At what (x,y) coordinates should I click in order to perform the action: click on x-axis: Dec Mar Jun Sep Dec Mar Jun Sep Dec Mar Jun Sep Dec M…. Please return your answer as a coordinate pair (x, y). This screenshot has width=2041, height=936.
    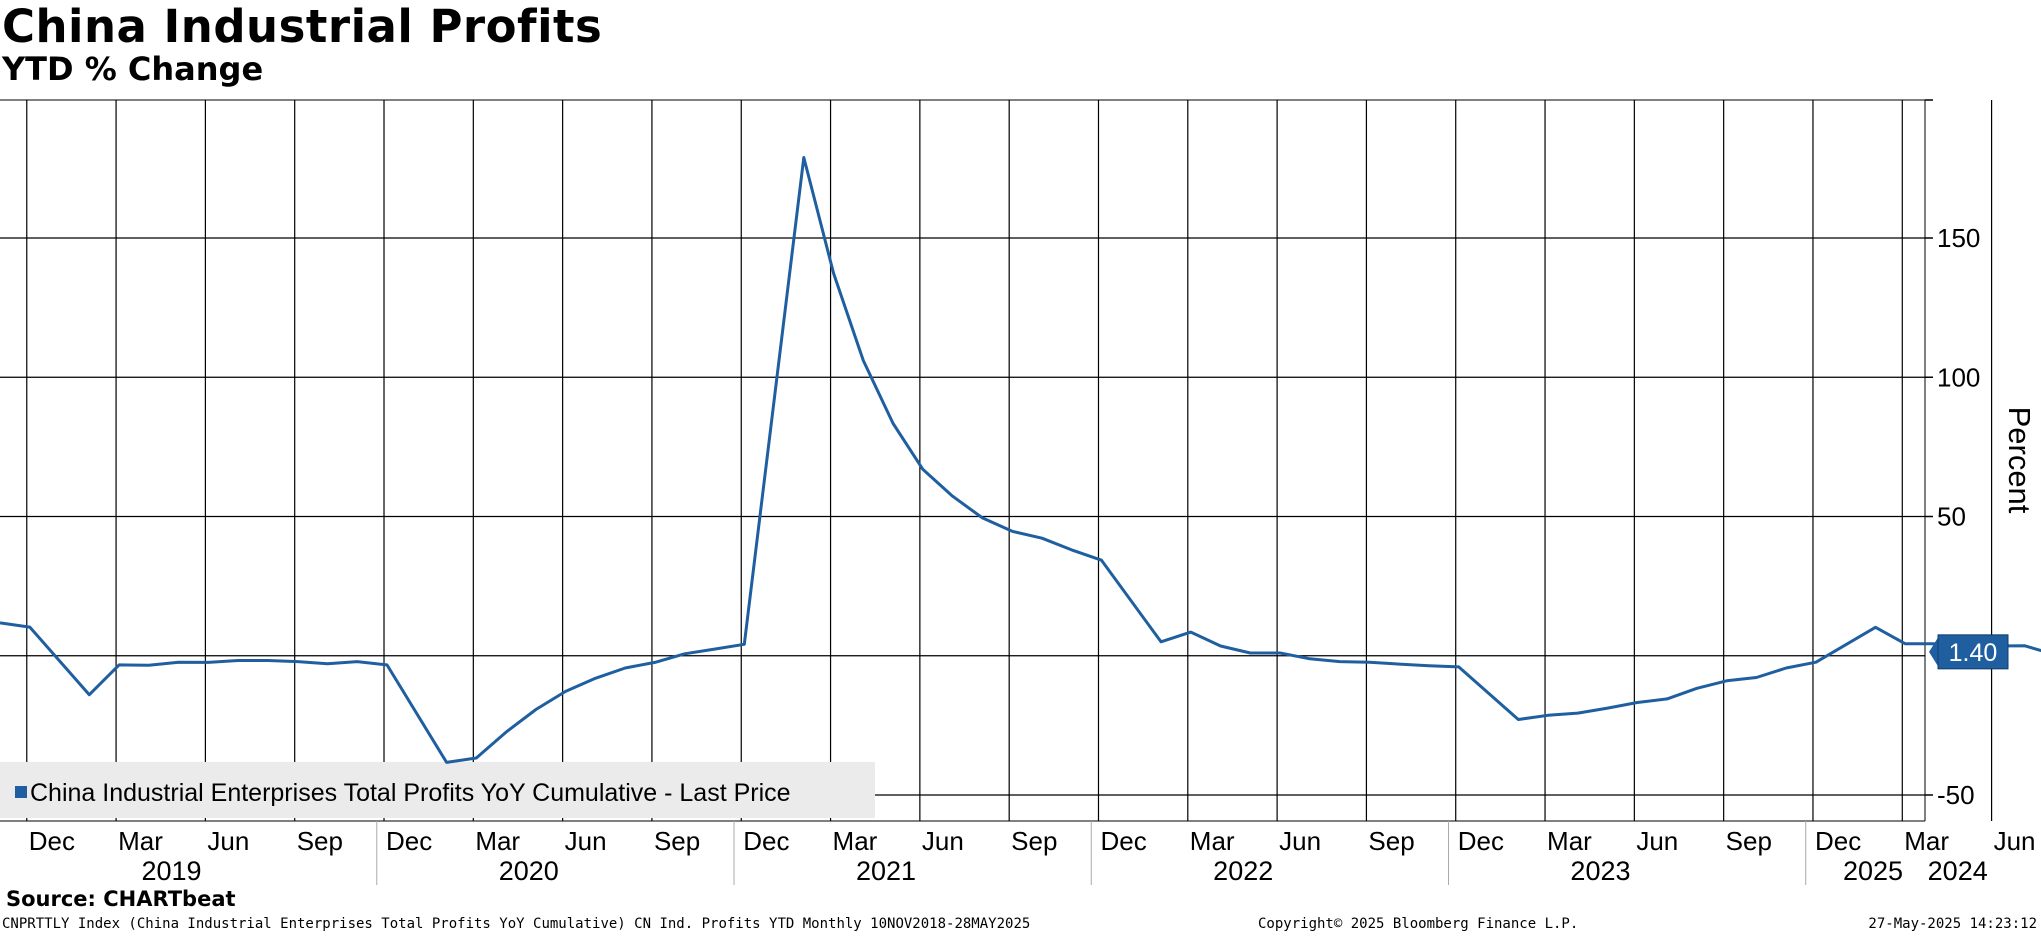
    Looking at the image, I should click on (1032, 853).